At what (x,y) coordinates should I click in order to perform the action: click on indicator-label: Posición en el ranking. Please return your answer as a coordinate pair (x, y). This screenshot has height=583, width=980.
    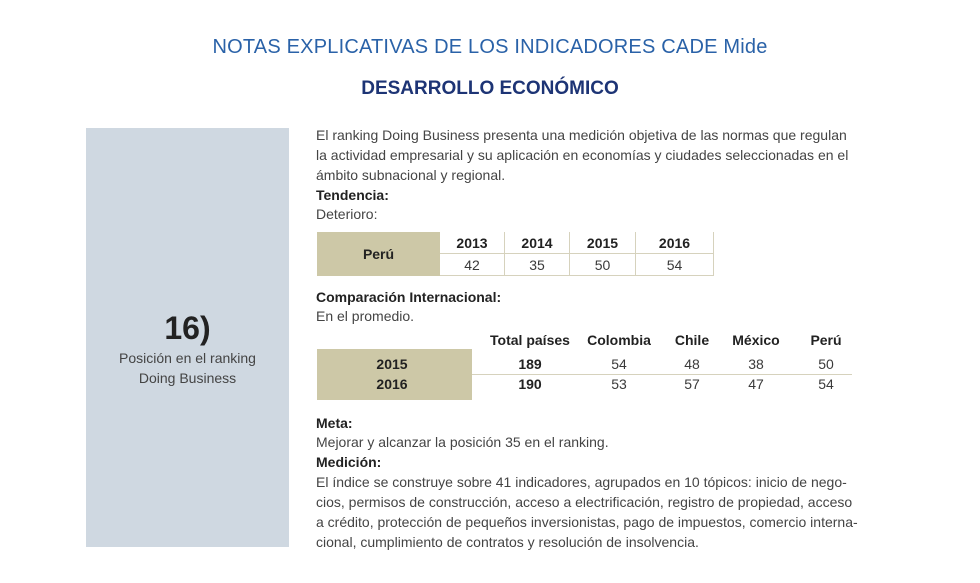
    Looking at the image, I should click on (187, 358).